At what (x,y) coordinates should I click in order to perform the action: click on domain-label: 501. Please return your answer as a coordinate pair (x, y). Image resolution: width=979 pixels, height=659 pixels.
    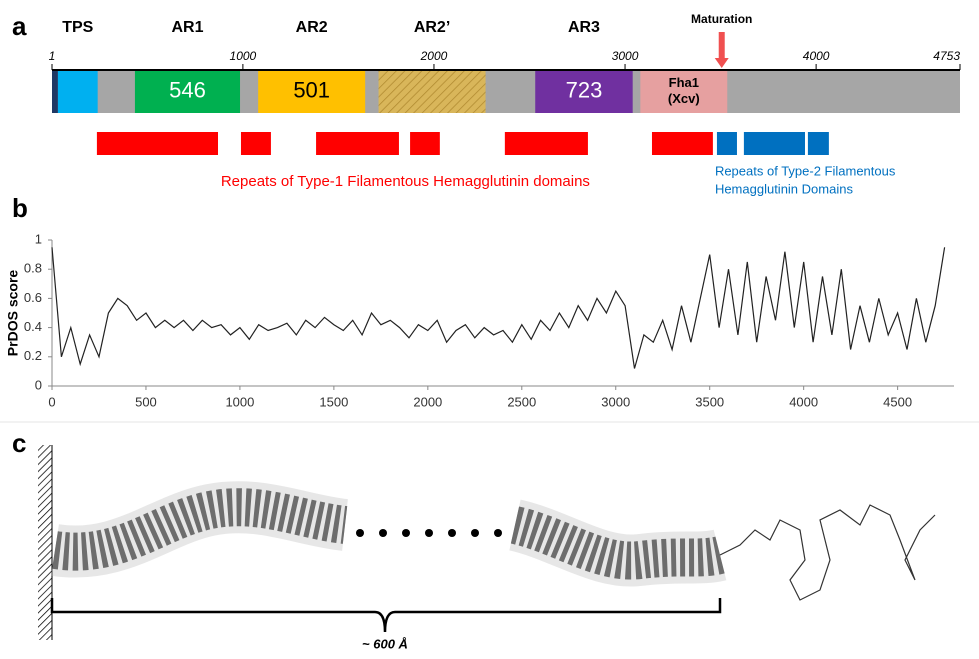
    Looking at the image, I should click on (311, 89).